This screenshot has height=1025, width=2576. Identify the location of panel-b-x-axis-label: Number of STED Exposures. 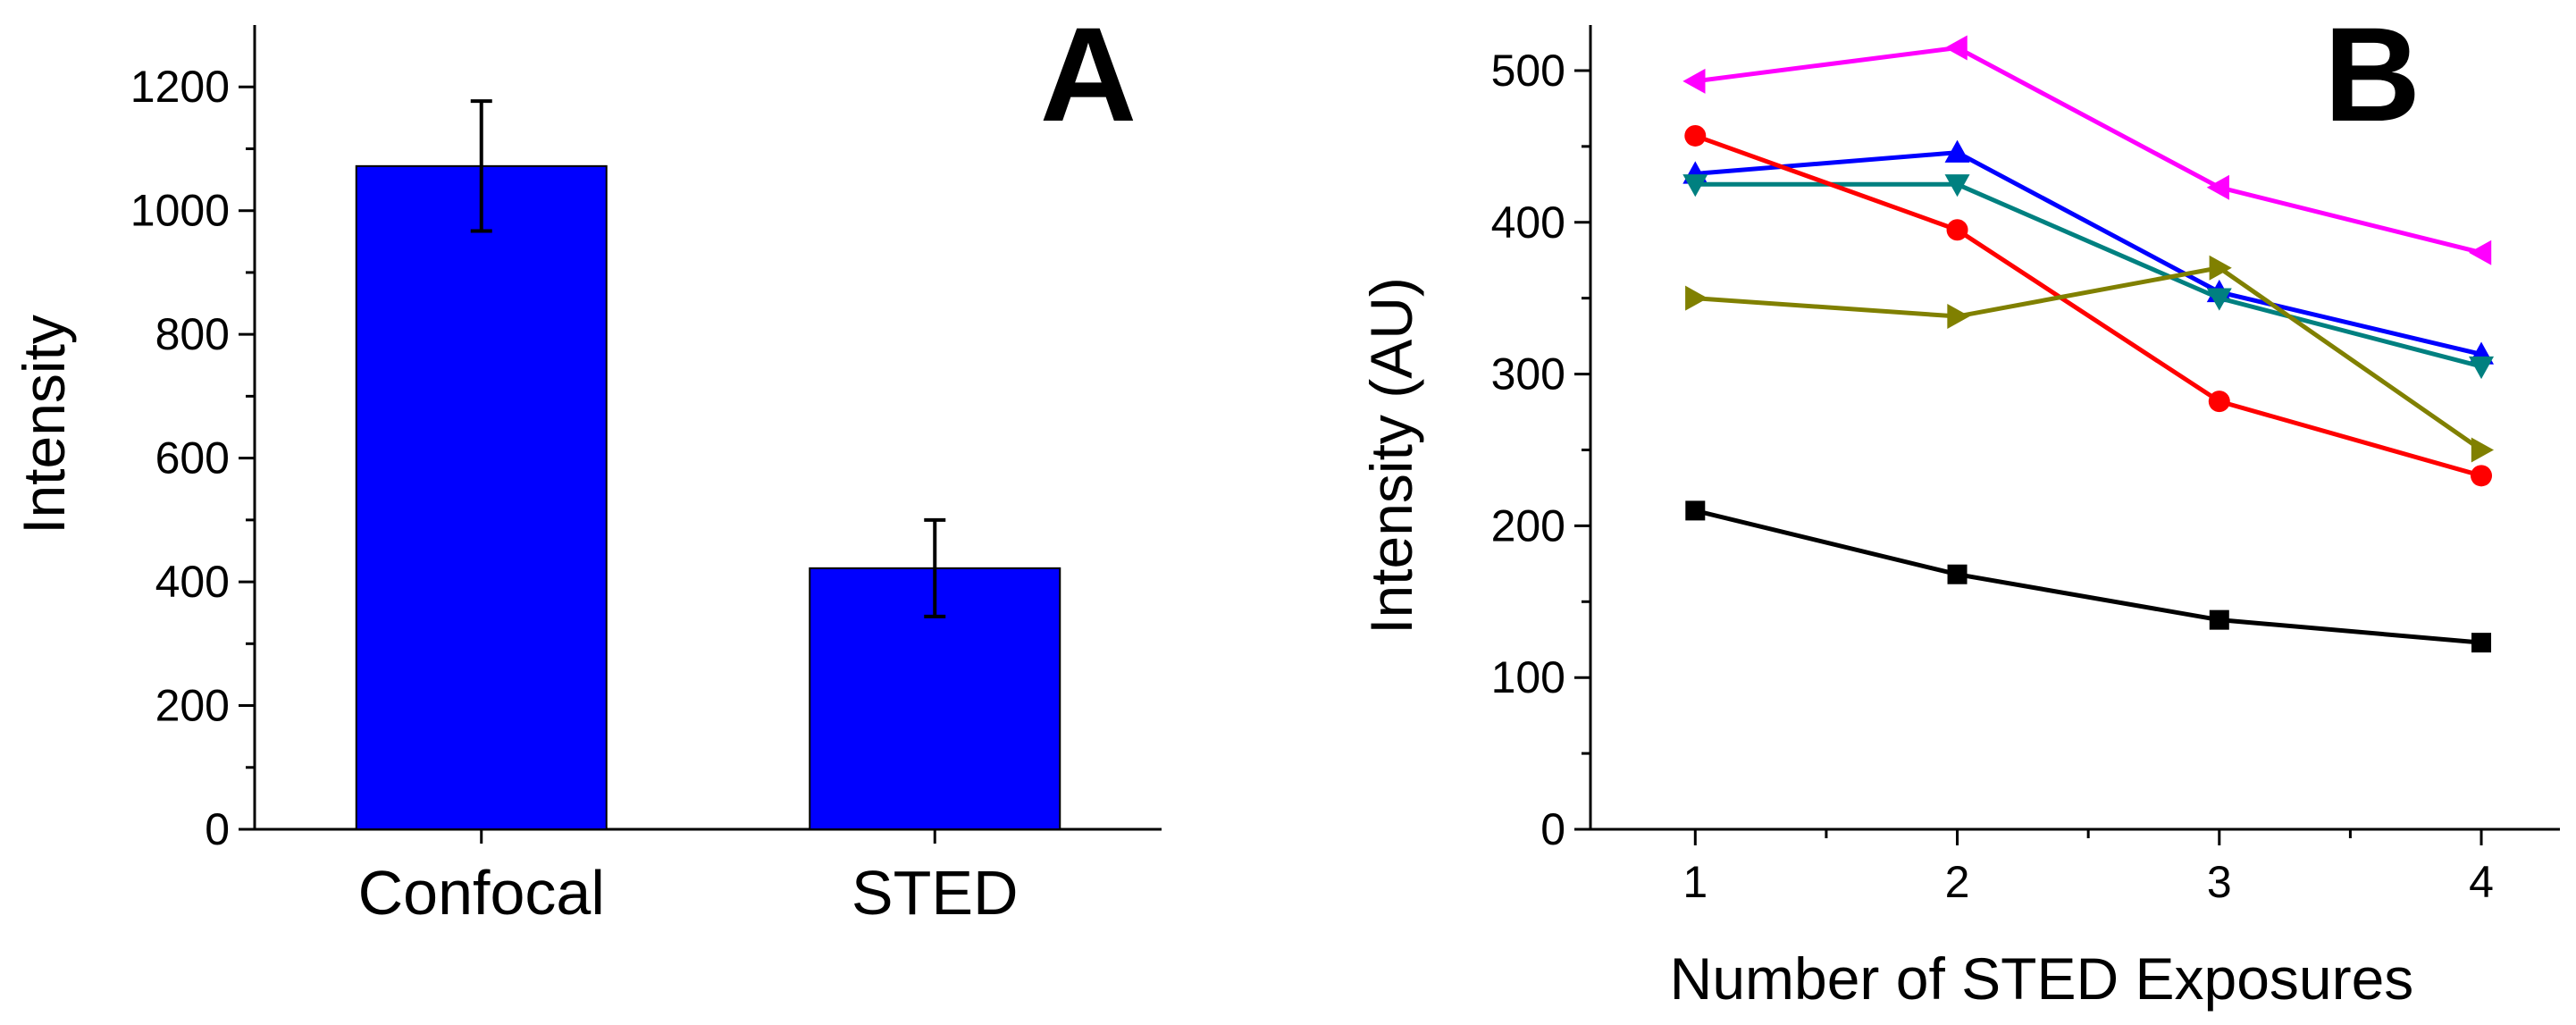
(2042, 978).